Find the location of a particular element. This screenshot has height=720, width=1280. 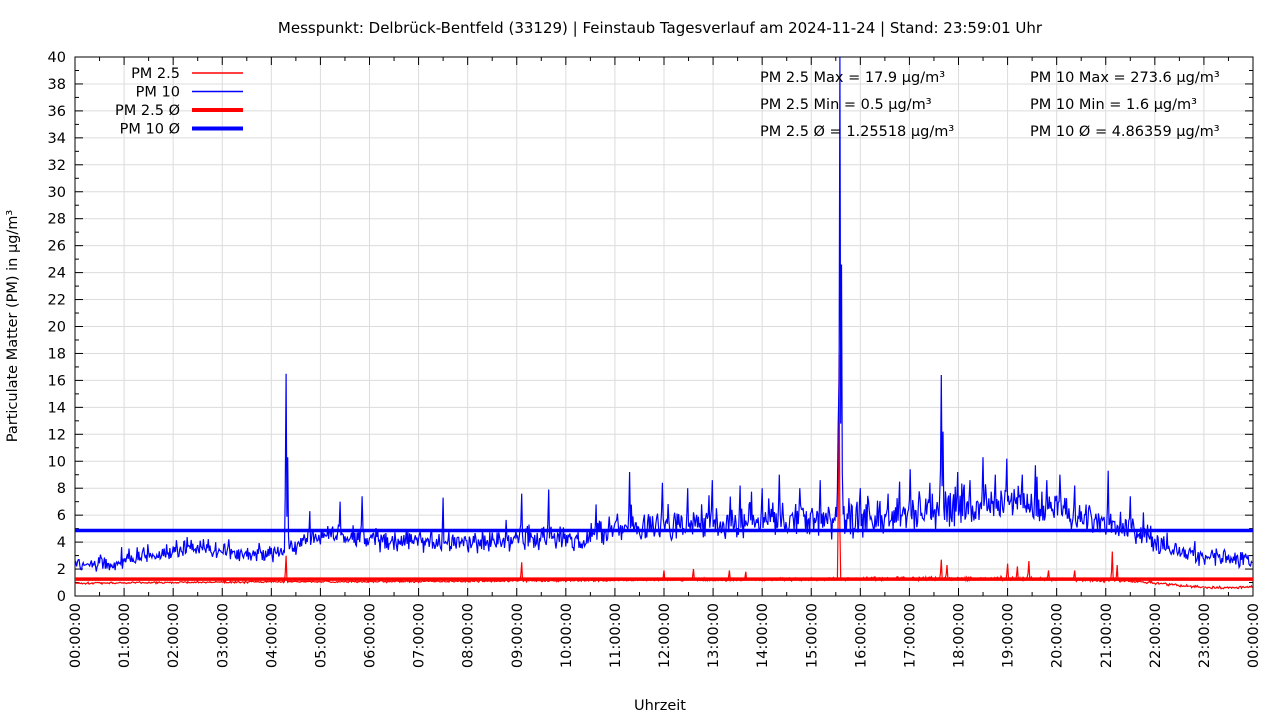

x-tick-label: 19:00:00 is located at coordinates (1009, 635).